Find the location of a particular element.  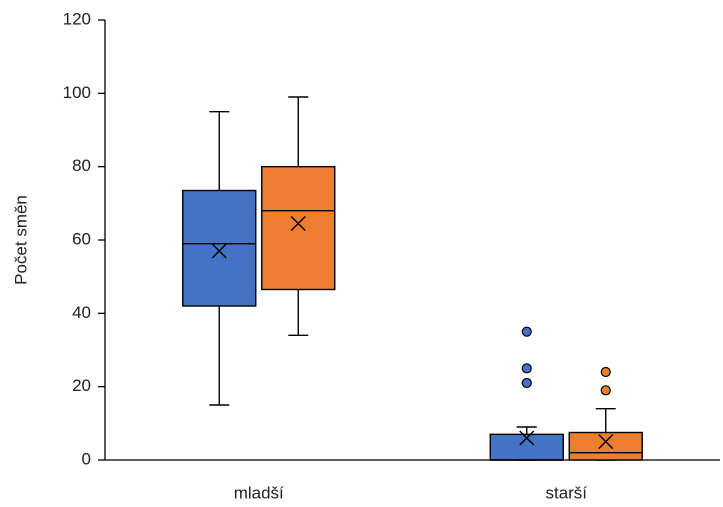

y-tick-label: 120 is located at coordinates (77, 18).